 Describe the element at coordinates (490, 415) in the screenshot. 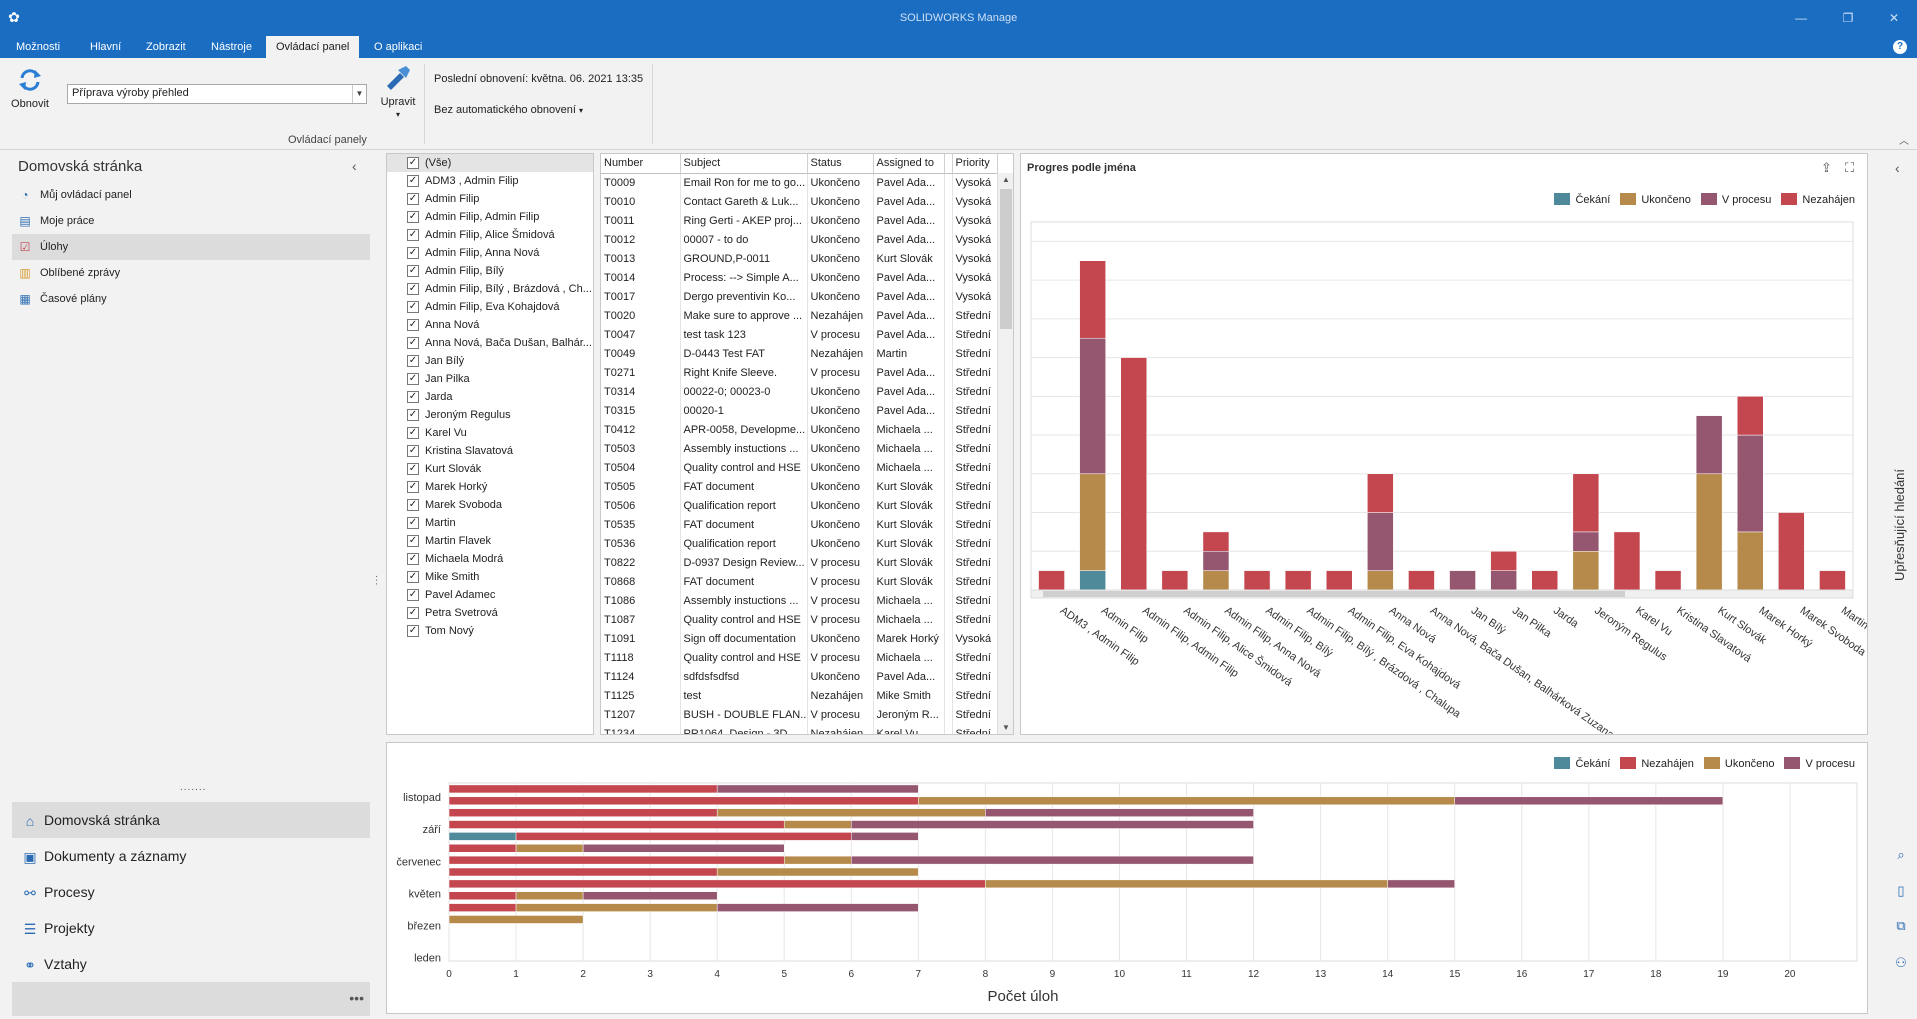

I see `filter-item: ✓ Jeroným Regulus` at that location.